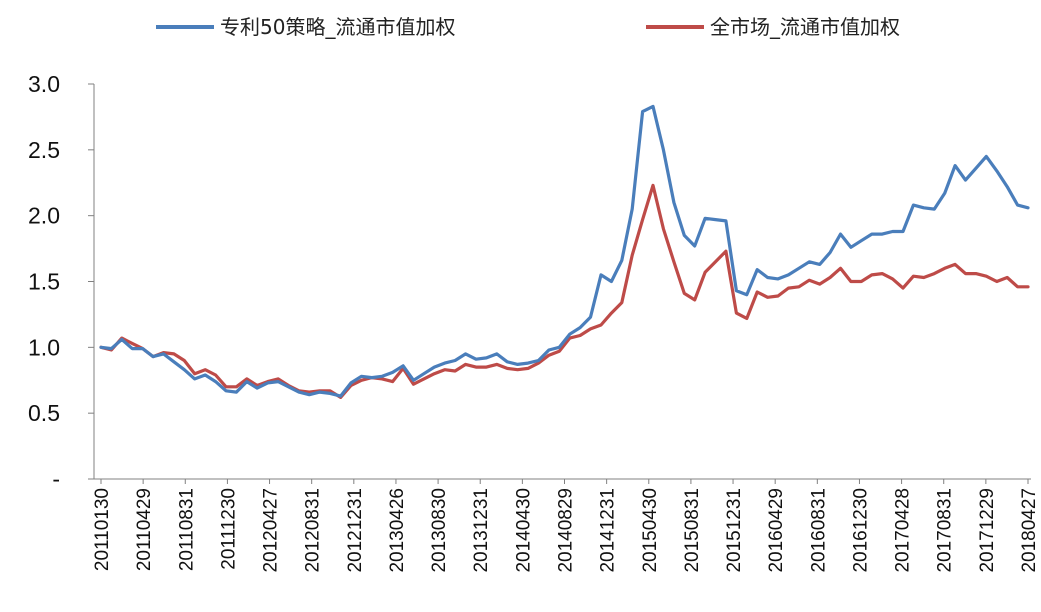 The image size is (1041, 612). I want to click on x-tick-label: 20120427, so click(271, 530).